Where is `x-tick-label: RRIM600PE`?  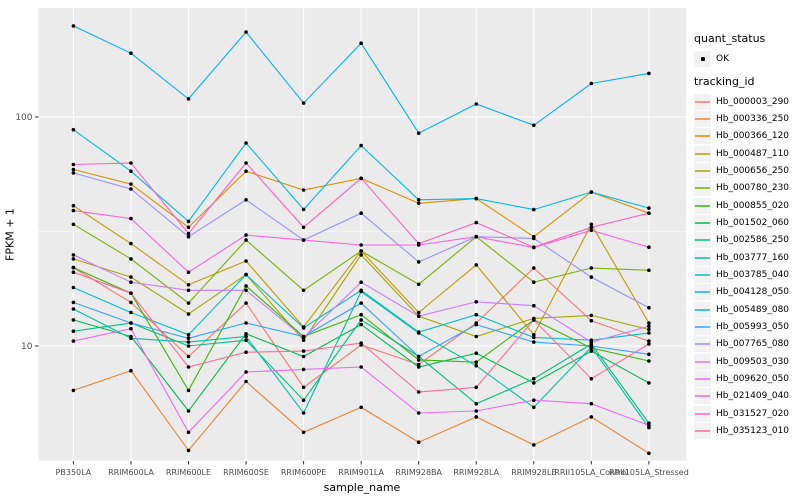
x-tick-label: RRIM600PE is located at coordinates (304, 472).